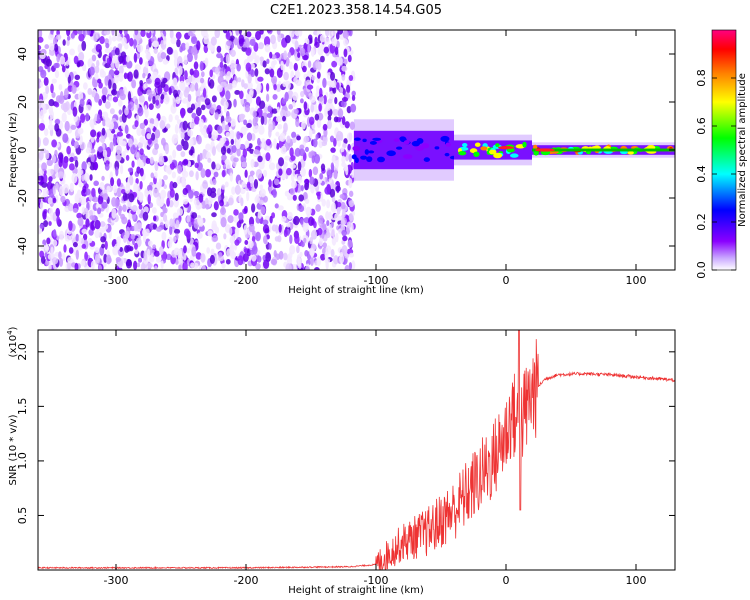  Describe the element at coordinates (22, 352) in the screenshot. I see `snr-y-tick-label: 2.0` at that location.